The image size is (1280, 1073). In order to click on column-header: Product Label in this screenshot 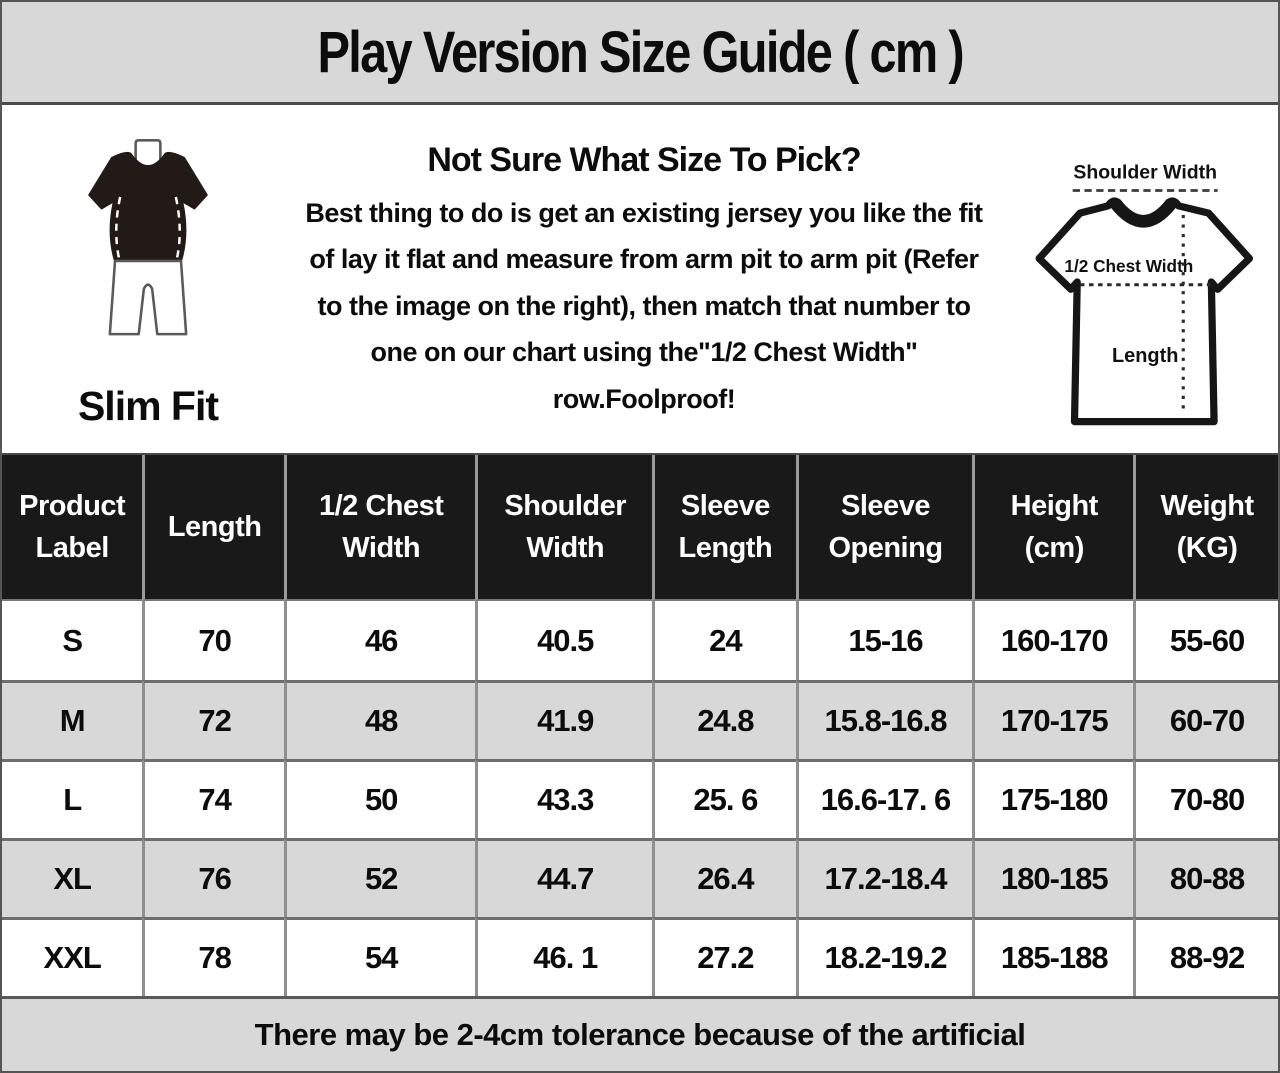, I will do `click(72, 528)`.